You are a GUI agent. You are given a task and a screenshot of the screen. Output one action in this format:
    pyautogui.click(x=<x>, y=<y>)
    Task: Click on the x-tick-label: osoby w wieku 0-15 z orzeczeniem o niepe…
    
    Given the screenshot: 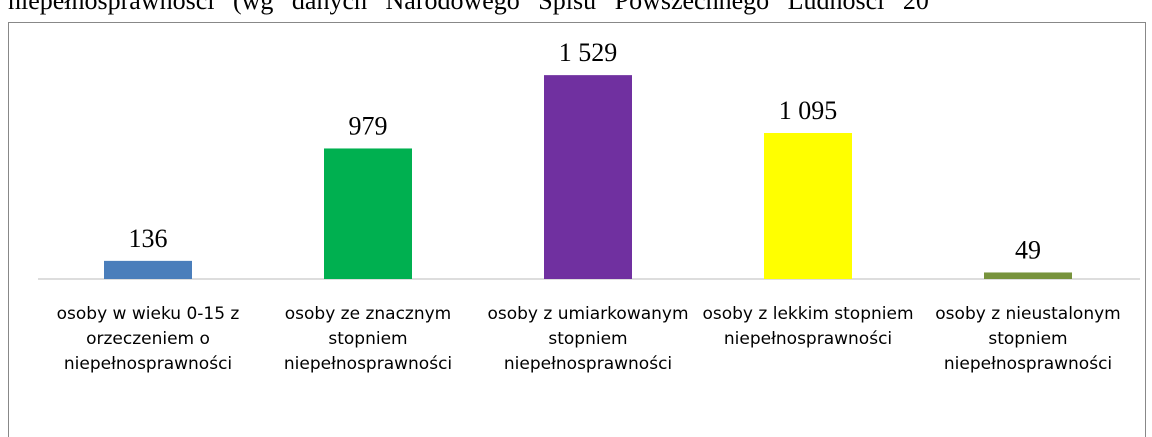 What is the action you would take?
    pyautogui.click(x=148, y=339)
    